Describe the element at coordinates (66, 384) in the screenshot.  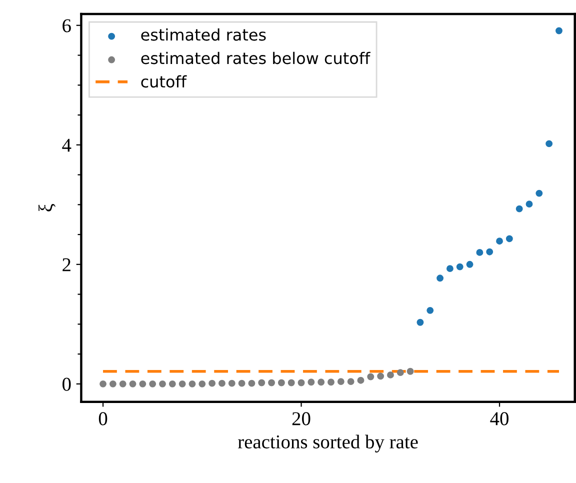
I see `y-tick-label: 0` at that location.